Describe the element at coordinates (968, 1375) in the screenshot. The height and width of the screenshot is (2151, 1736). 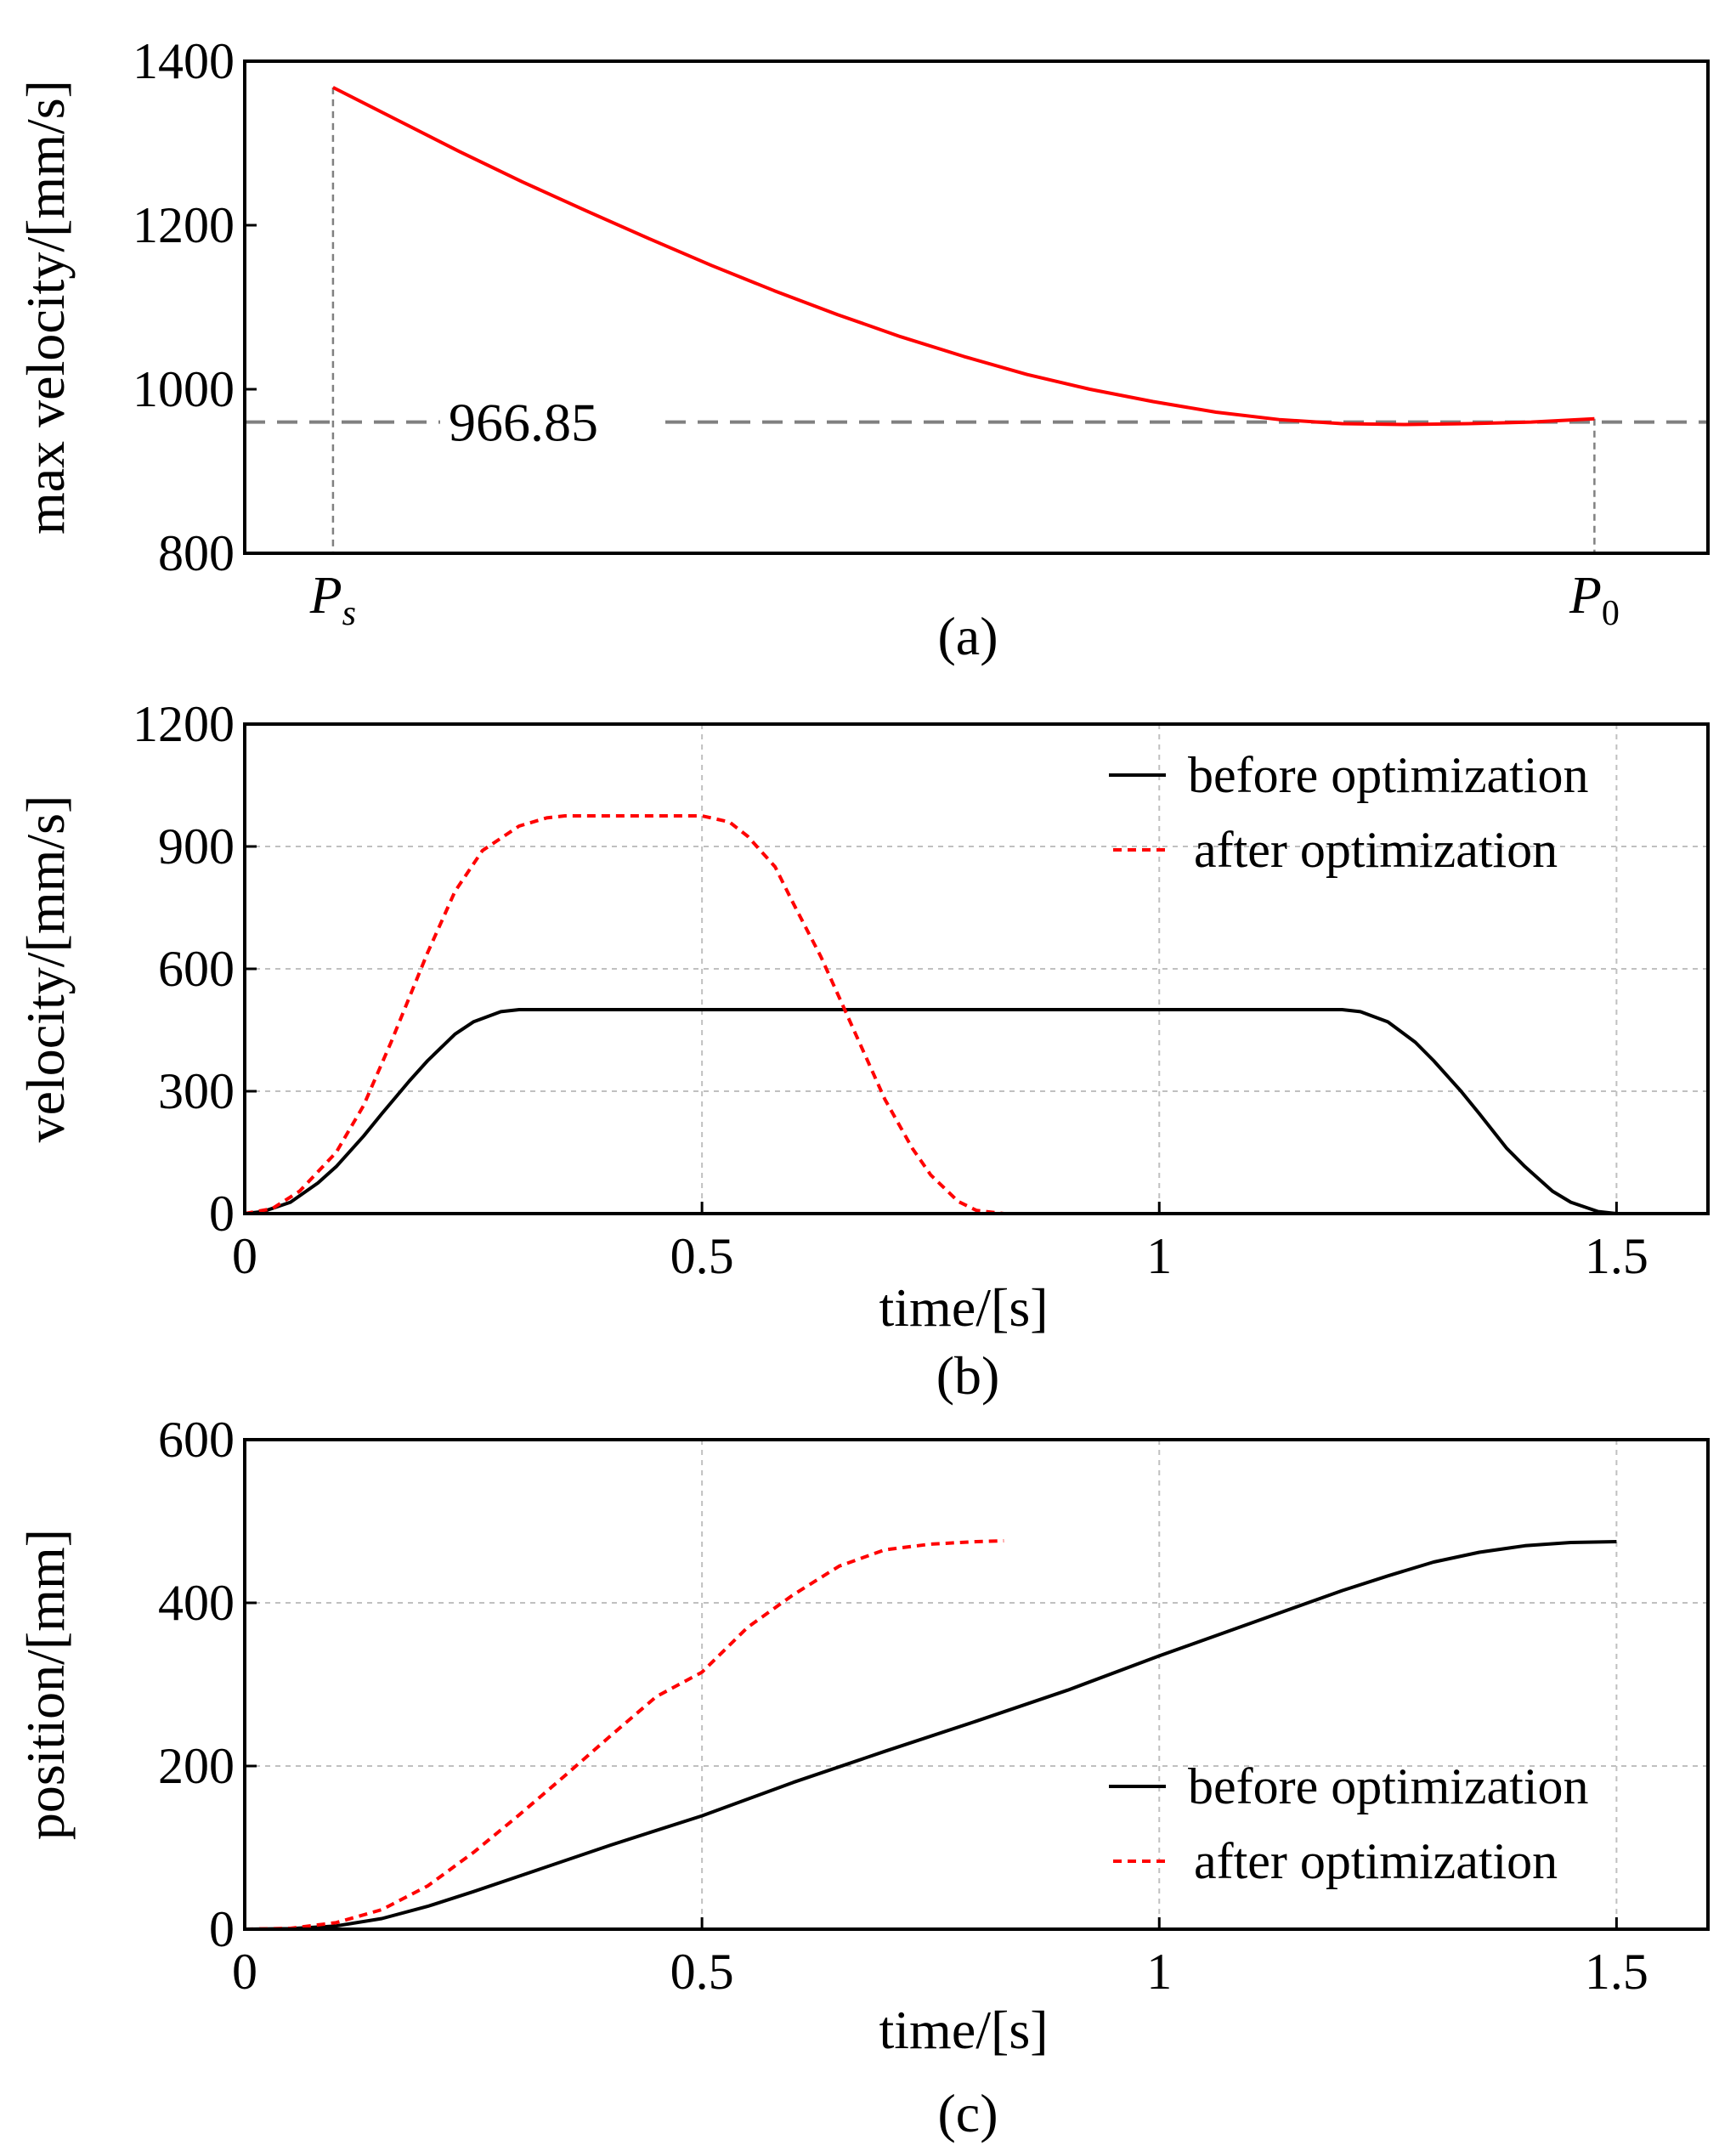
I see `panel-caption: (b)` at that location.